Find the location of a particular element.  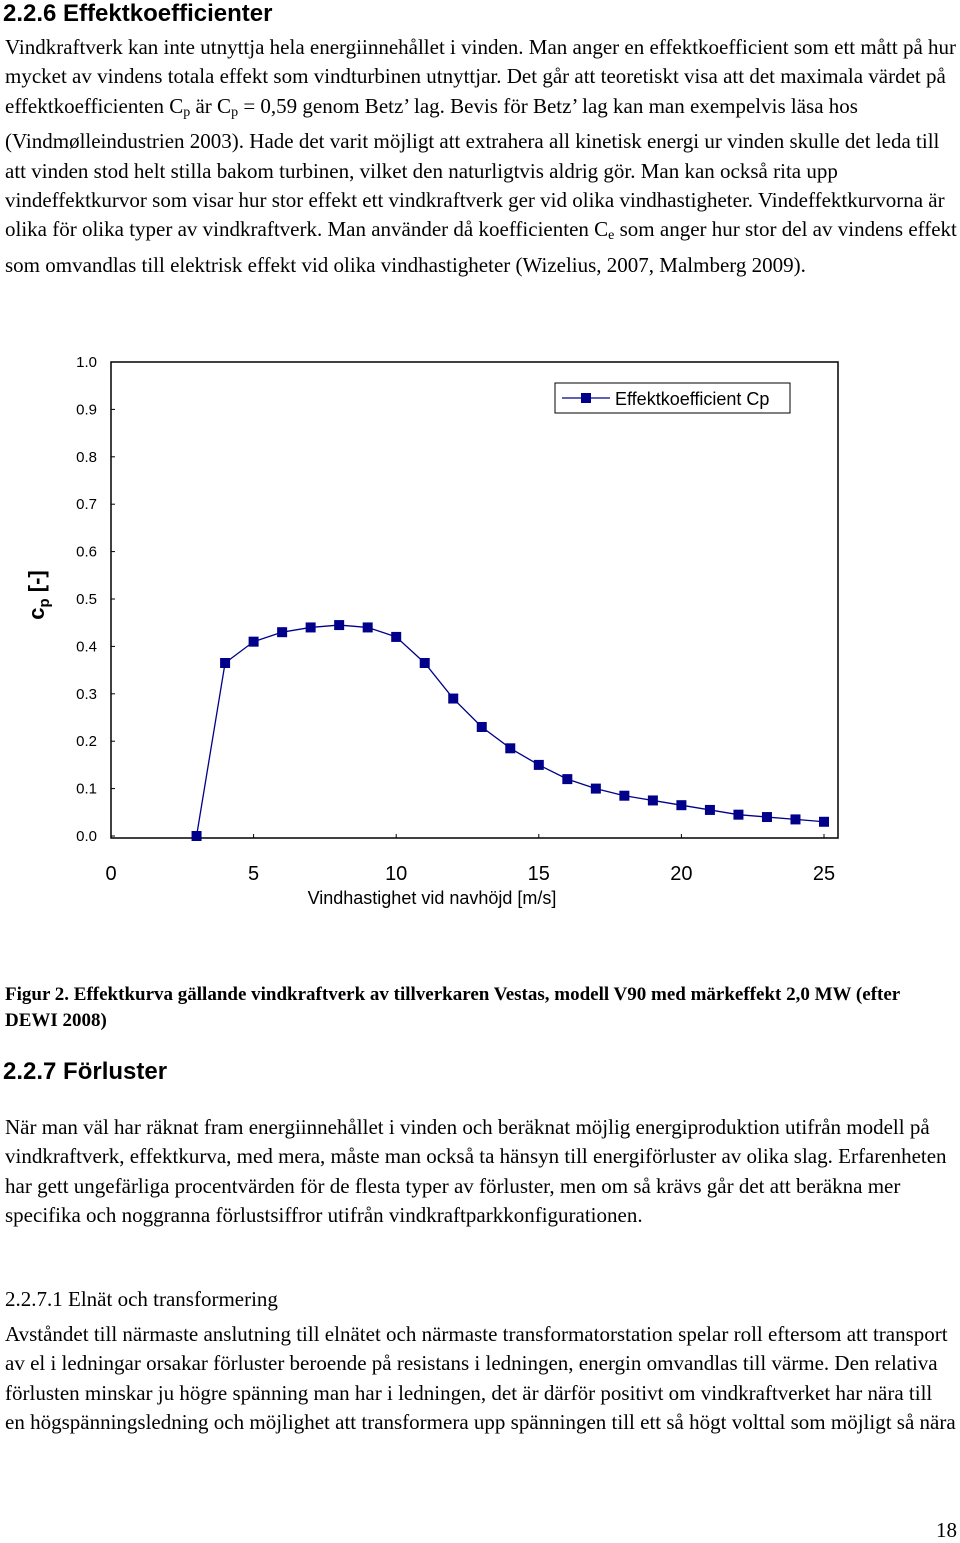

legend: Effektkoefficient Cp is located at coordinates (672, 398).